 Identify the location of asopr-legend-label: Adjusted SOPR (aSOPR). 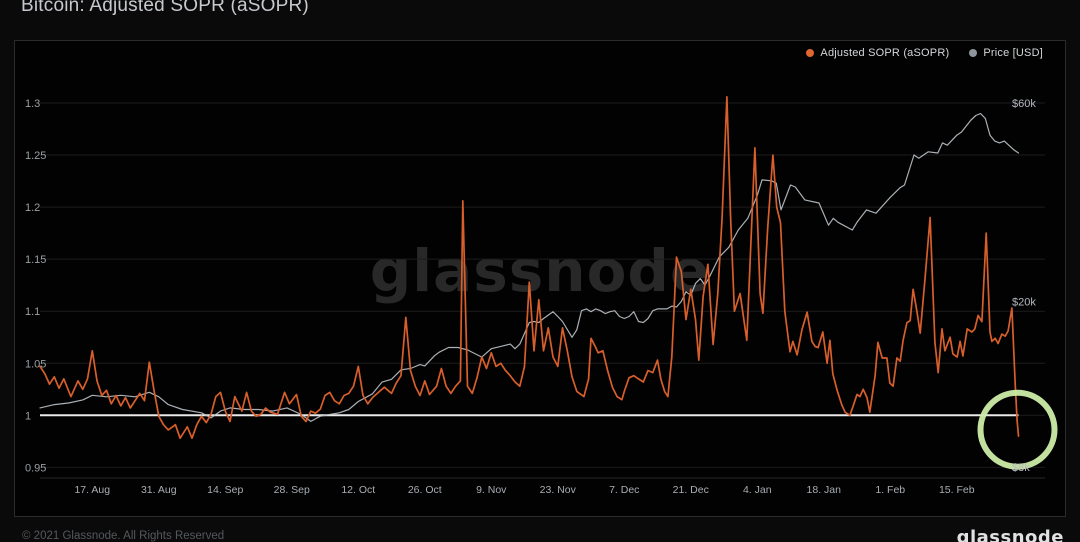
(885, 53).